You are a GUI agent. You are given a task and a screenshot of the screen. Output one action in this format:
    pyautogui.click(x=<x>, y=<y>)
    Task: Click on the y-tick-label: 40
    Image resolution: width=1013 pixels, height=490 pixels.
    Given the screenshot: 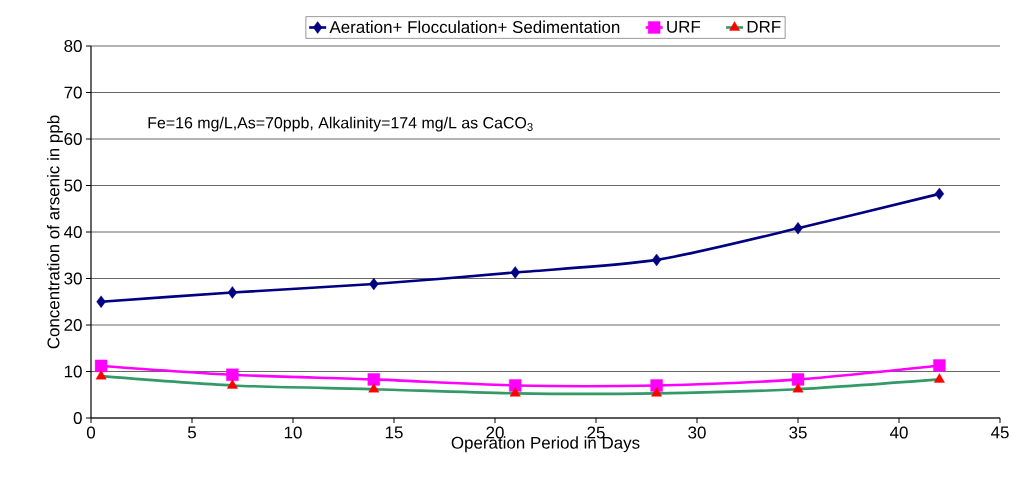 What is the action you would take?
    pyautogui.click(x=73, y=232)
    